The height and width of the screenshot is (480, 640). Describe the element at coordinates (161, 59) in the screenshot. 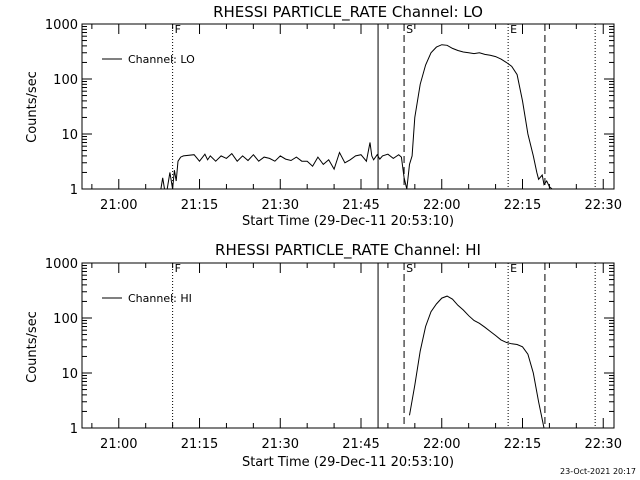

I see `legend-entry: Channel: LO` at that location.